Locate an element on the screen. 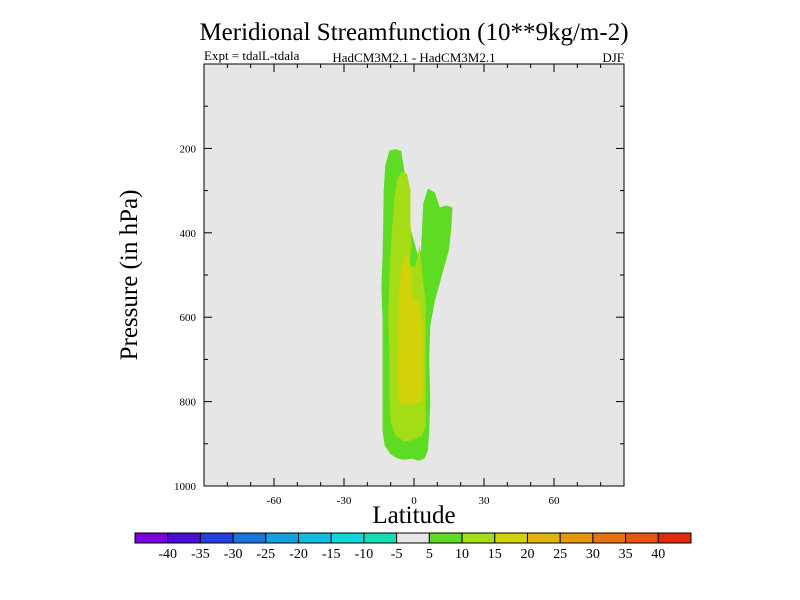 The width and height of the screenshot is (800, 600). x-axis-label: Latitude is located at coordinates (413, 515).